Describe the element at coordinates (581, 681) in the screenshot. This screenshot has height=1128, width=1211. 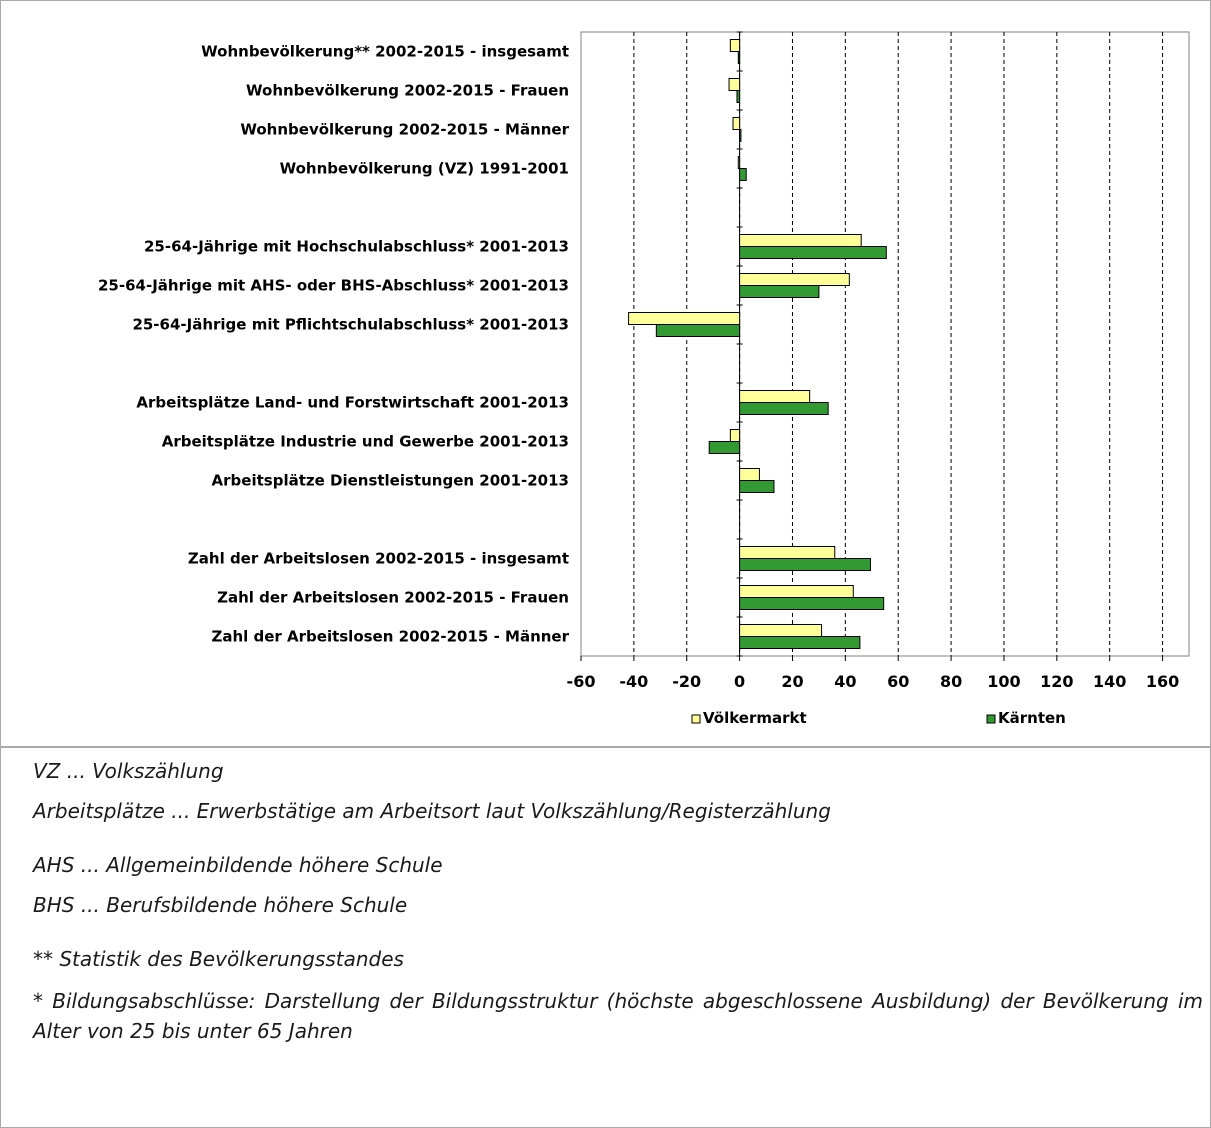
I see `x-tick-label: -60` at that location.